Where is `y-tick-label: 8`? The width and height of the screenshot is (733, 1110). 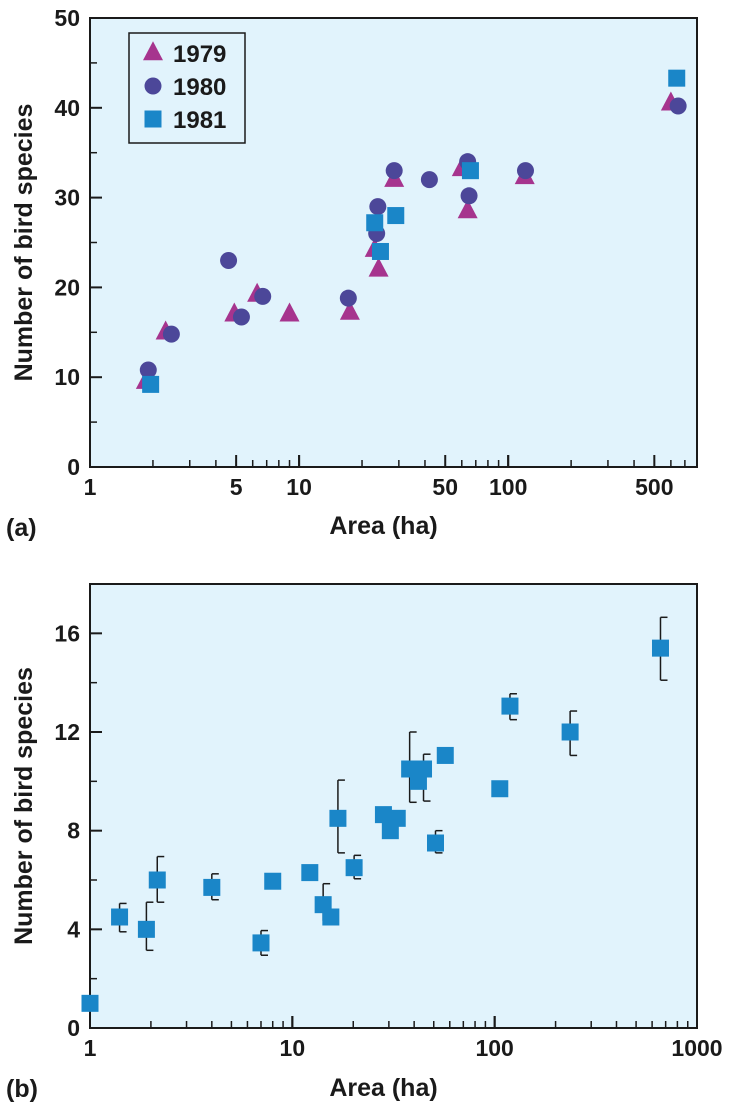
y-tick-label: 8 is located at coordinates (73, 831).